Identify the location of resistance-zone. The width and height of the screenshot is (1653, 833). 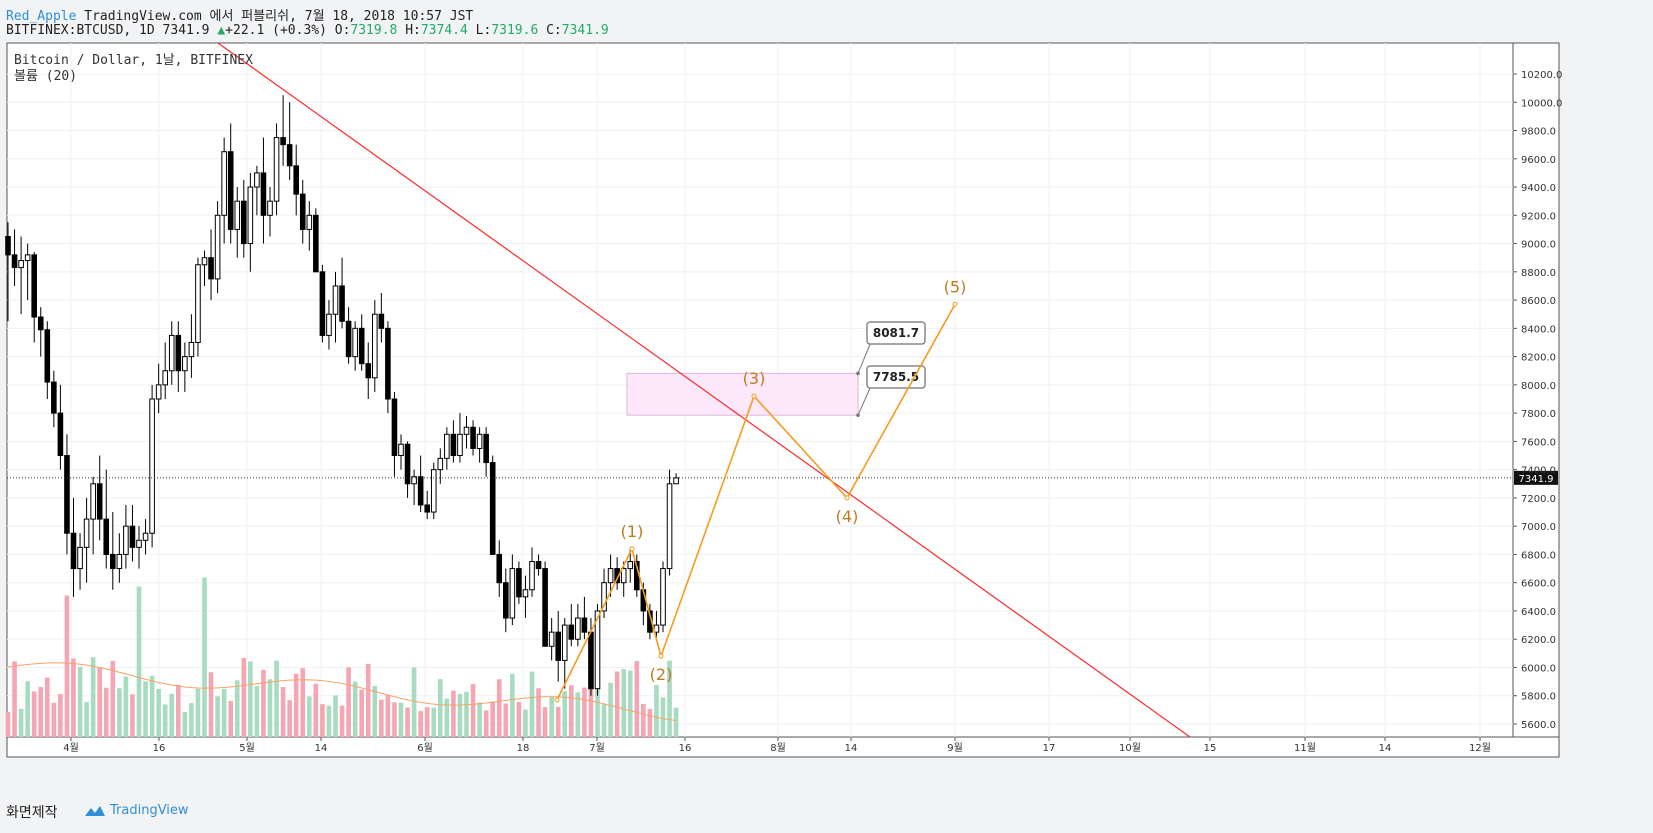
(742, 394).